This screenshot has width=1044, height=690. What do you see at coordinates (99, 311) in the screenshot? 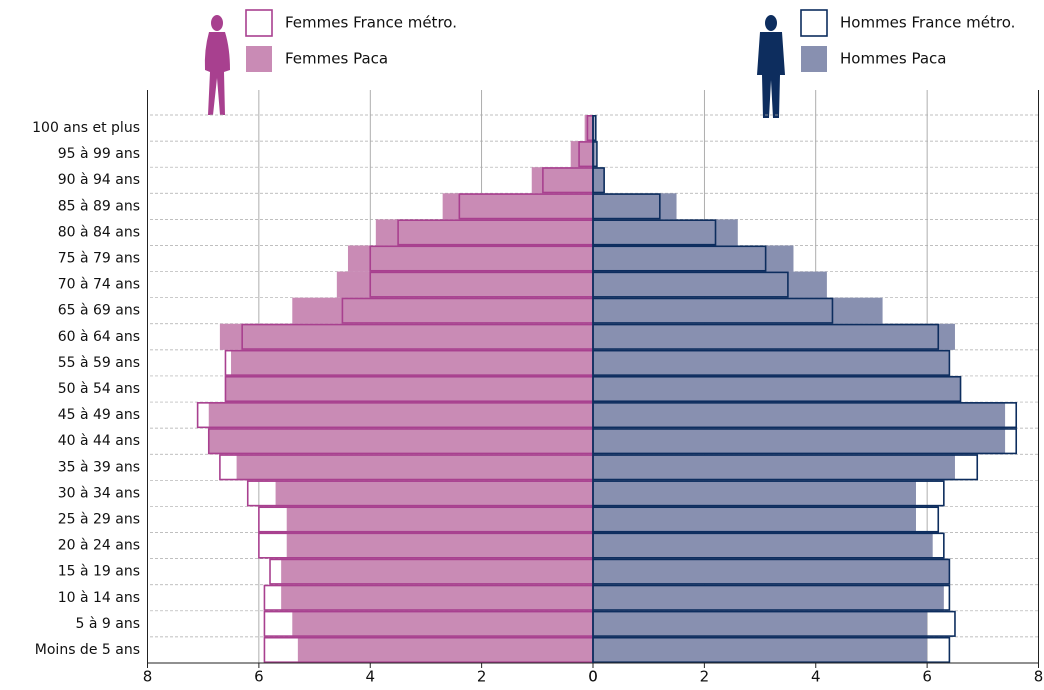
I see `y-tick-label: 65 à 69 ans` at bounding box center [99, 311].